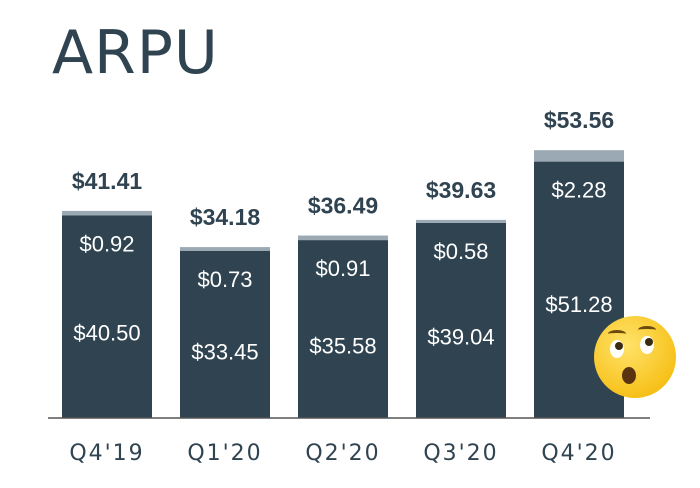 This screenshot has width=700, height=488. I want to click on data-label-top-segment: $2.28, so click(578, 190).